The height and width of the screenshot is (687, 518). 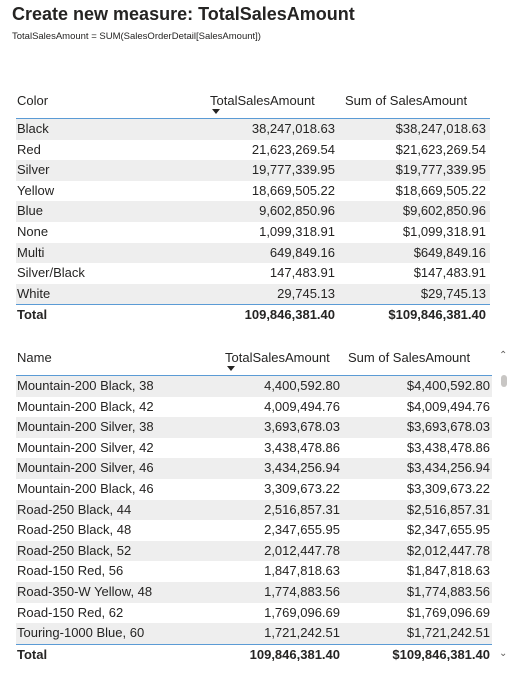 I want to click on cell-totalsalesamount: 3,309,673.22, so click(x=302, y=488).